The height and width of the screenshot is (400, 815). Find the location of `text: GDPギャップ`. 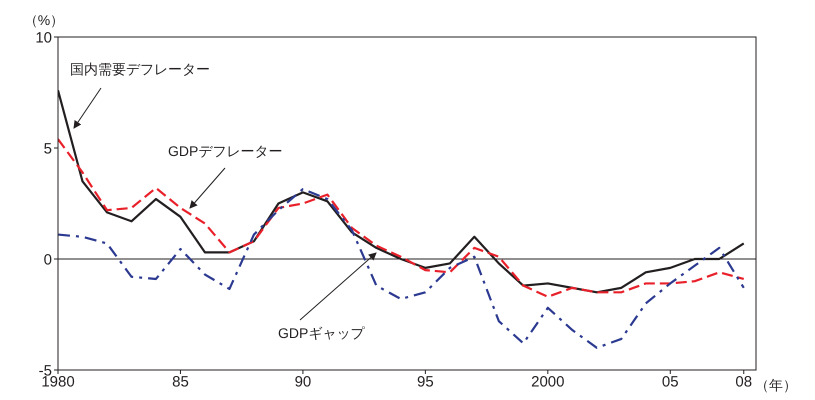

text: GDPギャップ is located at coordinates (322, 333).